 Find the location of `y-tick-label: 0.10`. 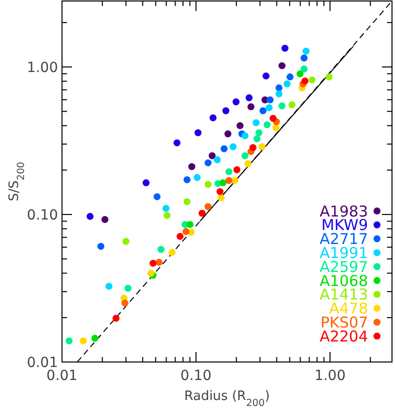

y-tick-label: 0.10 is located at coordinates (42, 215).